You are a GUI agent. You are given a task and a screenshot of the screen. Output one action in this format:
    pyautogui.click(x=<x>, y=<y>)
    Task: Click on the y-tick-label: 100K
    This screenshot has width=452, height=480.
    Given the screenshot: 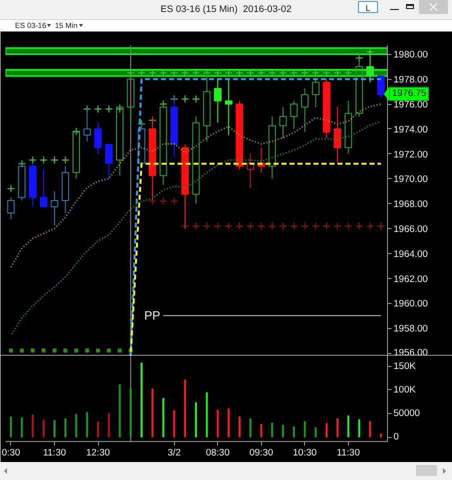 What is the action you would take?
    pyautogui.click(x=405, y=390)
    